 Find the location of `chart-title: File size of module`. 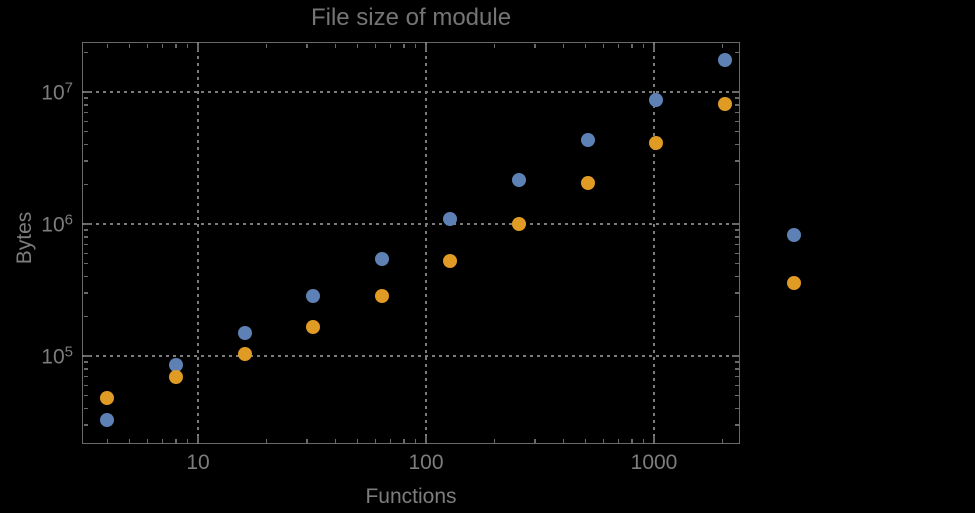

chart-title: File size of module is located at coordinates (411, 17).